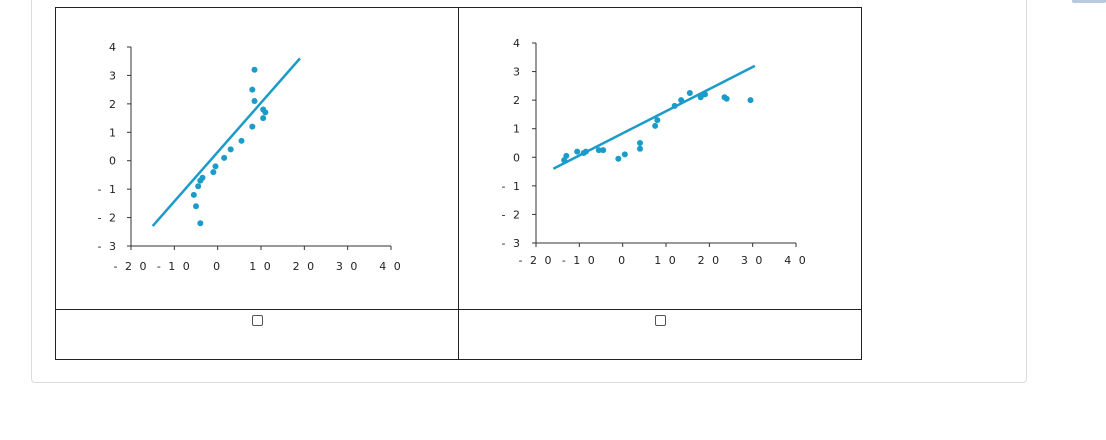 The height and width of the screenshot is (440, 1106). What do you see at coordinates (226, 142) in the screenshot?
I see `trendline` at bounding box center [226, 142].